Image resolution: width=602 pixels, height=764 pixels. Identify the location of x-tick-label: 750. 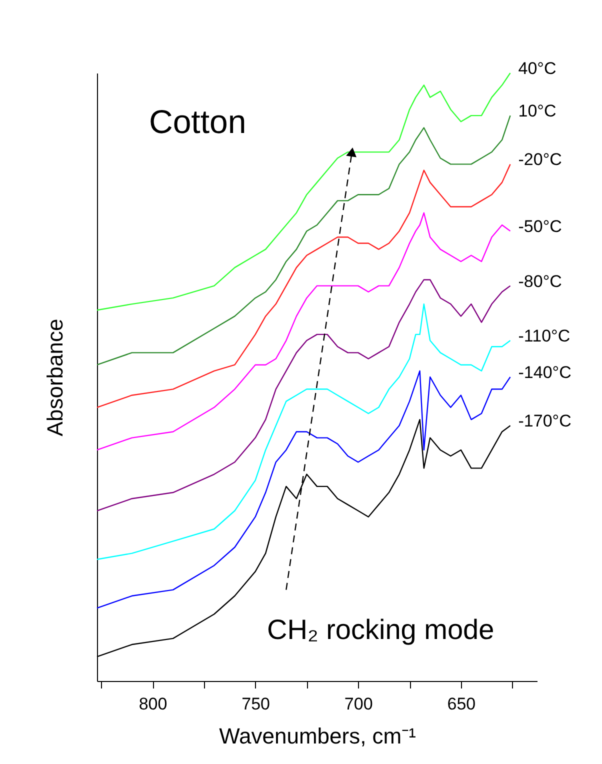
(256, 704).